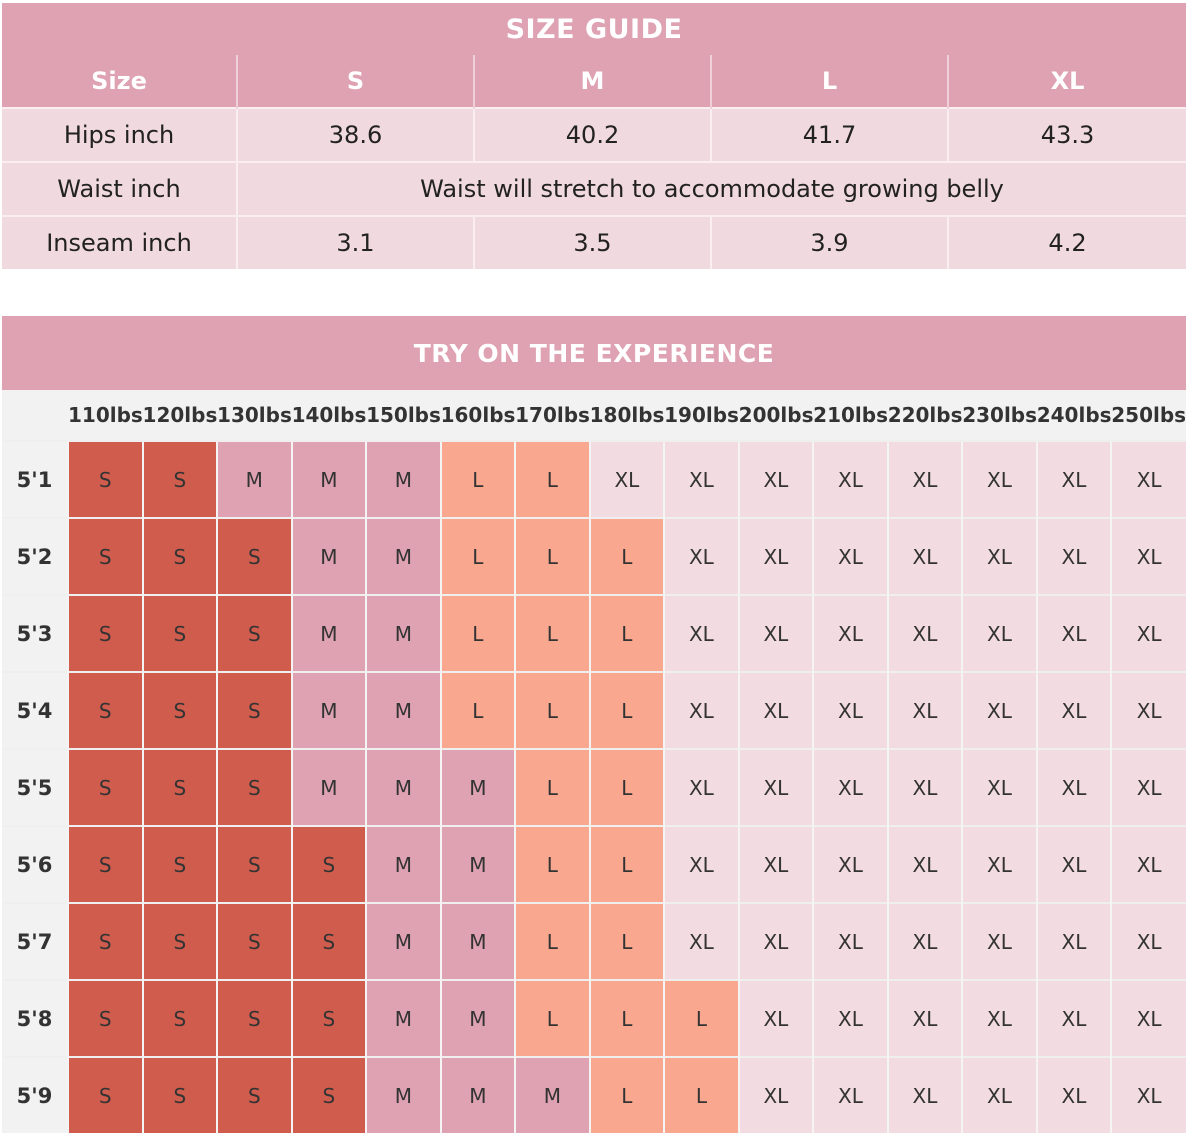 The image size is (1188, 1136). I want to click on inseam-s: 3.1, so click(355, 242).